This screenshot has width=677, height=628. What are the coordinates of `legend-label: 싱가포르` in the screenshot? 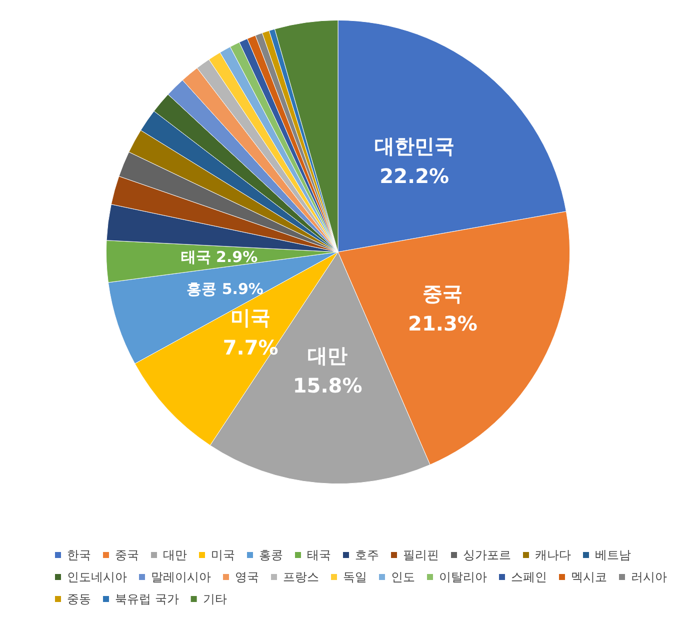 It's located at (487, 555).